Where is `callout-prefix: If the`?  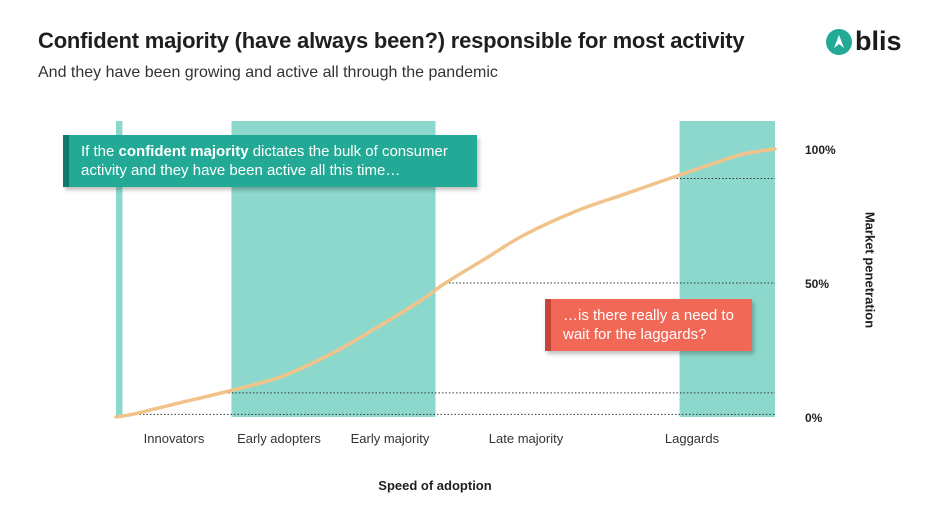
callout-prefix: If the is located at coordinates (100, 151).